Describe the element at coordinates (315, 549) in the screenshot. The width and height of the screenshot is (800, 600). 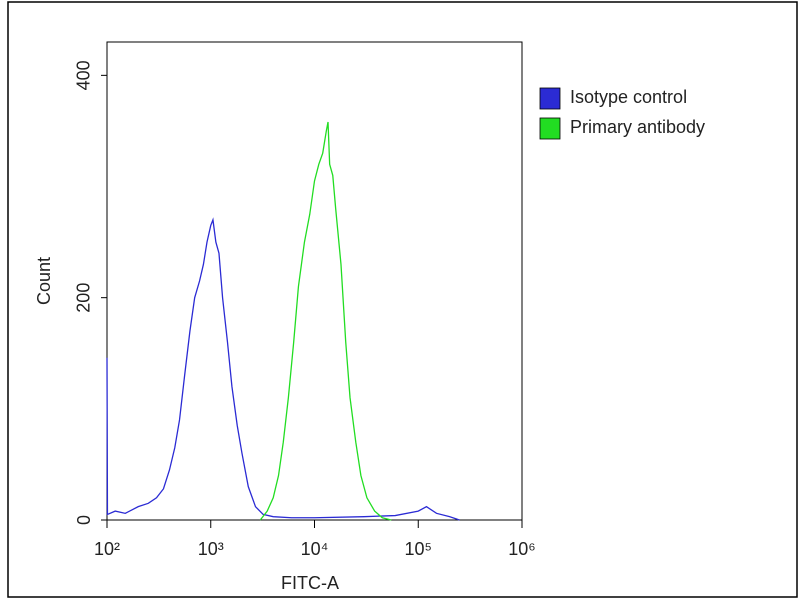
I see `x-tick-label: 10⁴` at that location.